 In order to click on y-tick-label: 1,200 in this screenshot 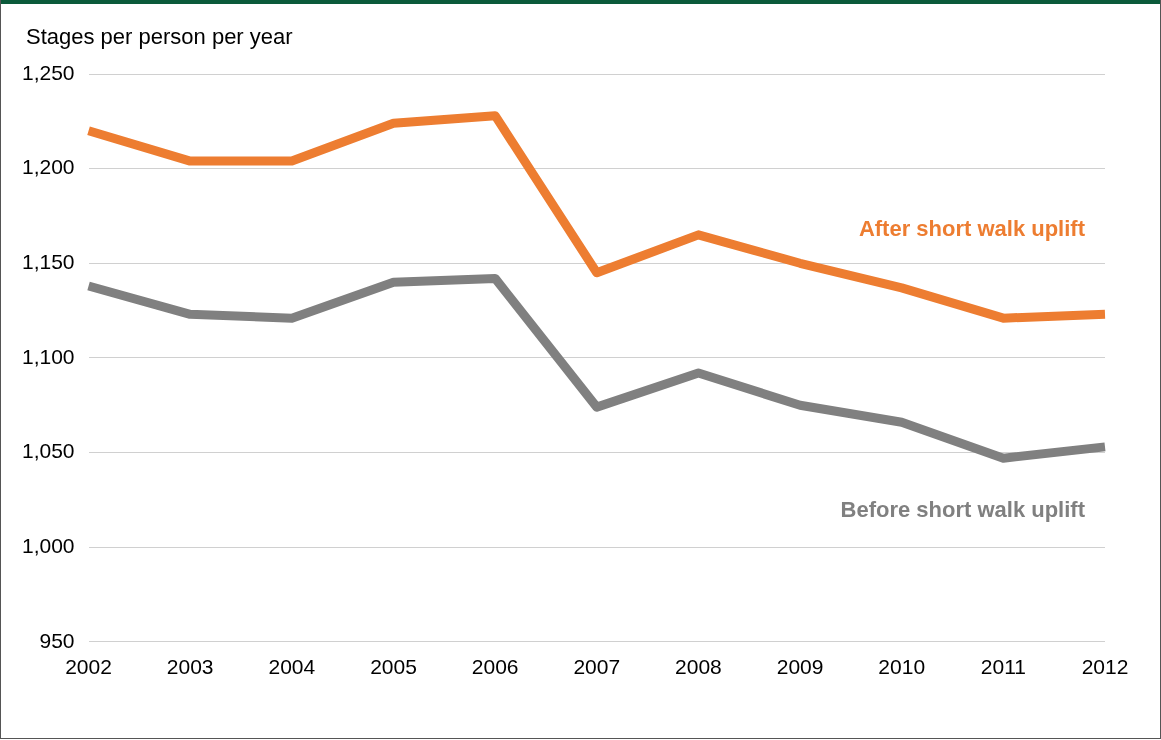, I will do `click(48, 167)`.